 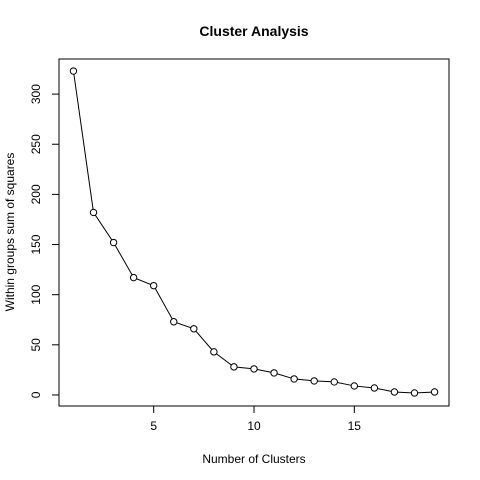 What do you see at coordinates (254, 426) in the screenshot?
I see `x-tick-label: 10` at bounding box center [254, 426].